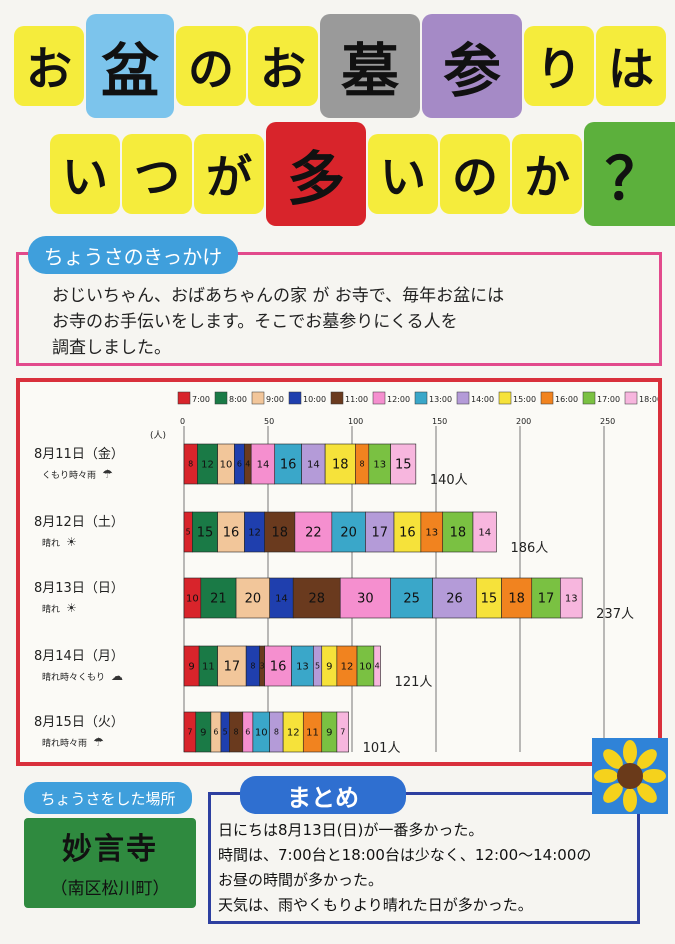 The height and width of the screenshot is (944, 675). Describe the element at coordinates (356, 399) in the screenshot. I see `legend-label: 11:00` at that location.